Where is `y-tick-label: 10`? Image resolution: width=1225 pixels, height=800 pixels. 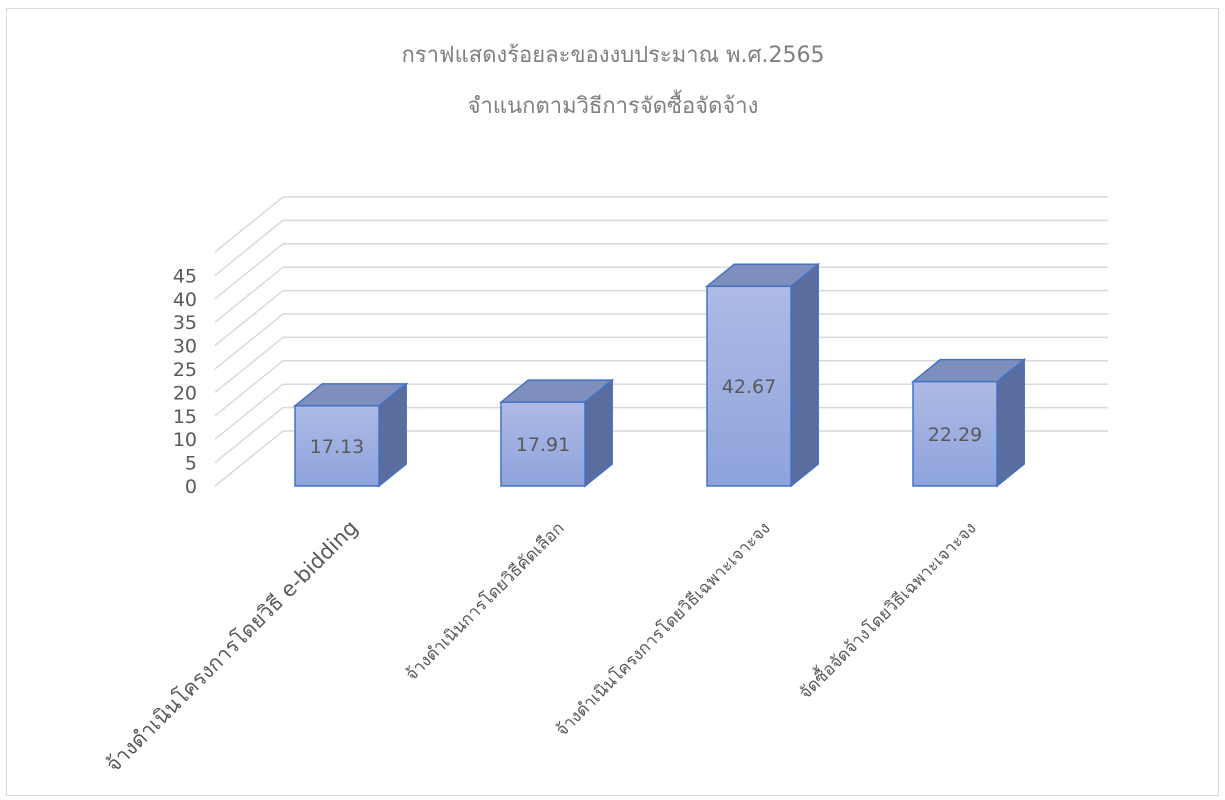 y-tick-label: 10 is located at coordinates (185, 440).